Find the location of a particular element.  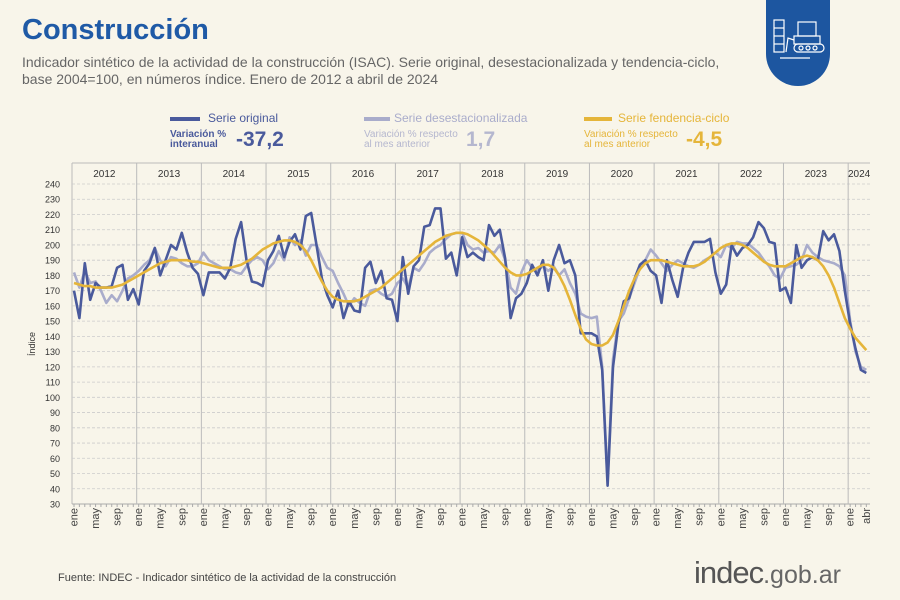

y-tick-label: 220 is located at coordinates (52, 215).